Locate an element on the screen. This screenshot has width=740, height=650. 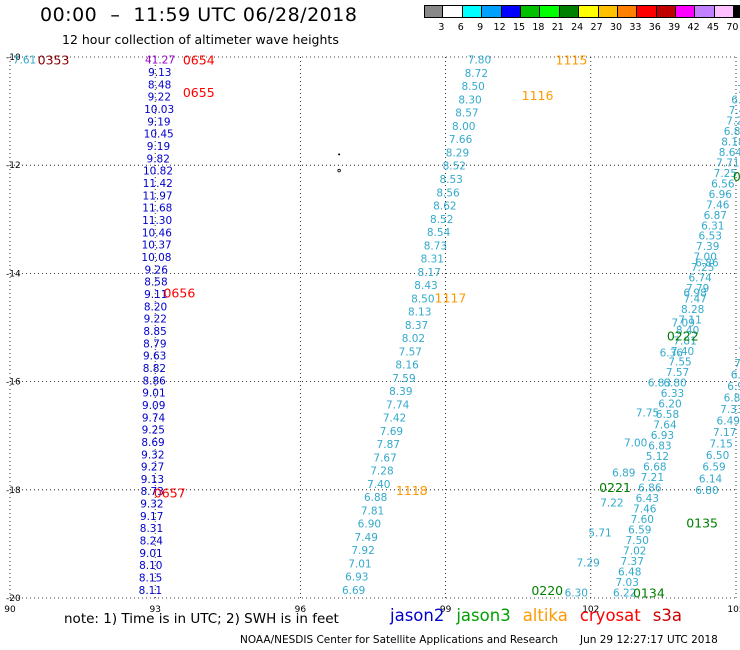
data-point-label: 7.17 is located at coordinates (724, 433).